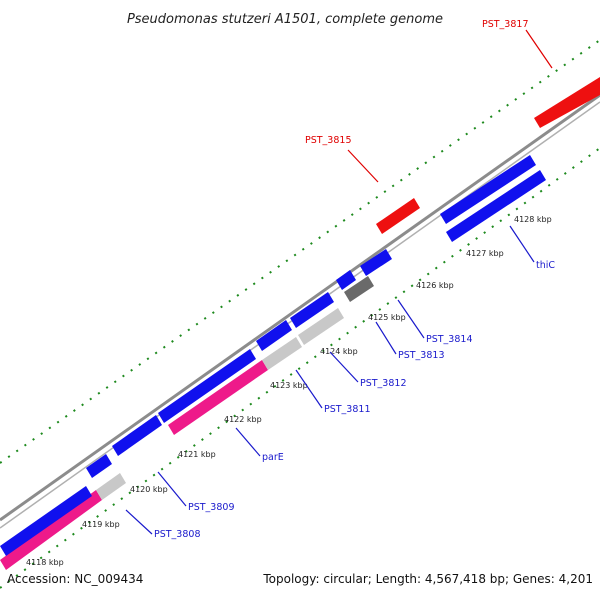 This screenshot has width=600, height=600. What do you see at coordinates (383, 383) in the screenshot?
I see `gene-label: PST_3812` at bounding box center [383, 383].